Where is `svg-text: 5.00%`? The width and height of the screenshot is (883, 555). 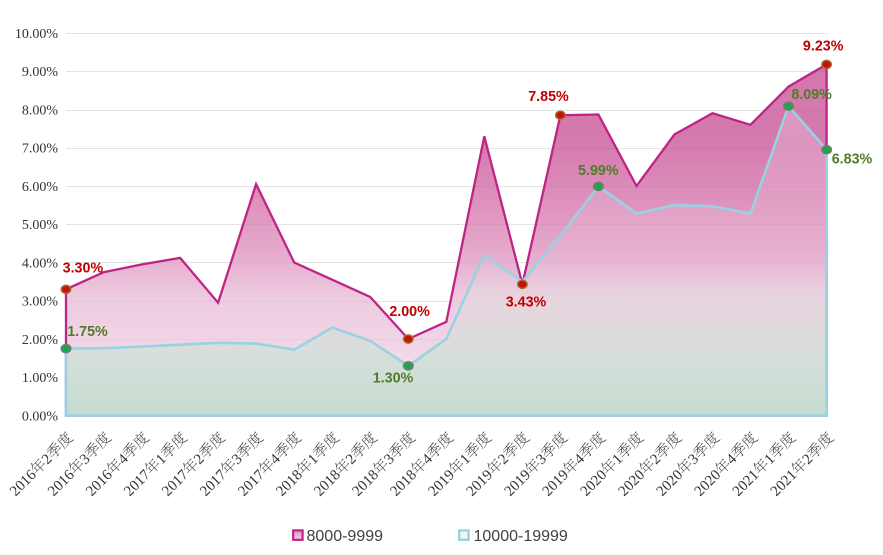
svg-text: 5.00% is located at coordinates (40, 225).